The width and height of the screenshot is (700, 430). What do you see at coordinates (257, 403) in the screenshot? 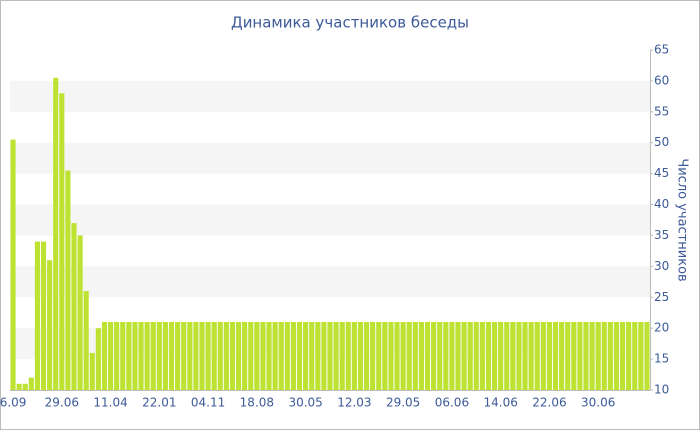
I see `x-tick-label: 18.08` at bounding box center [257, 403].